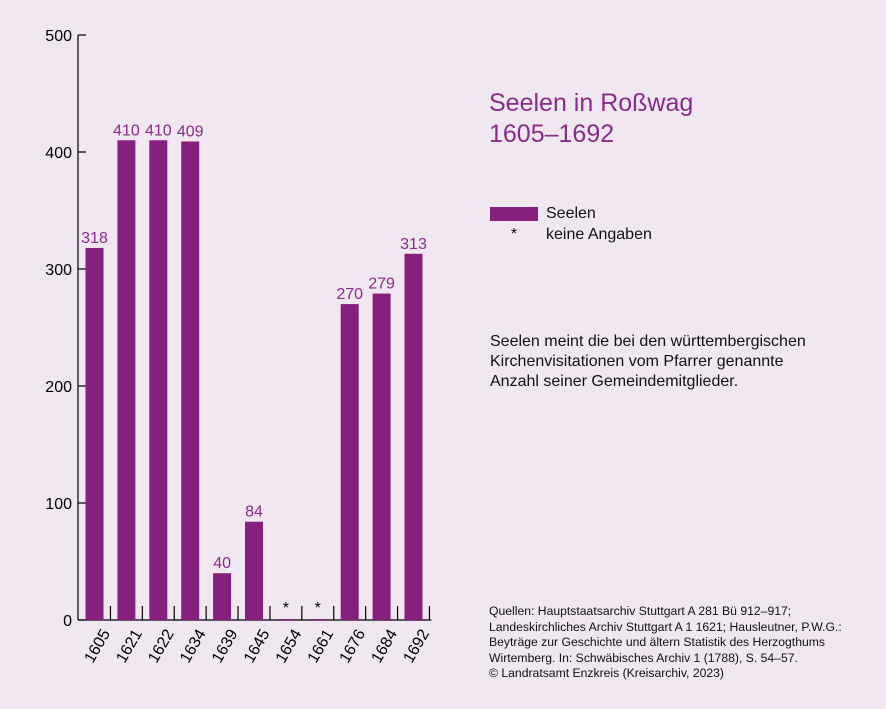 This screenshot has height=709, width=886. Describe the element at coordinates (126, 130) in the screenshot. I see `bar-label-1621: 410` at that location.